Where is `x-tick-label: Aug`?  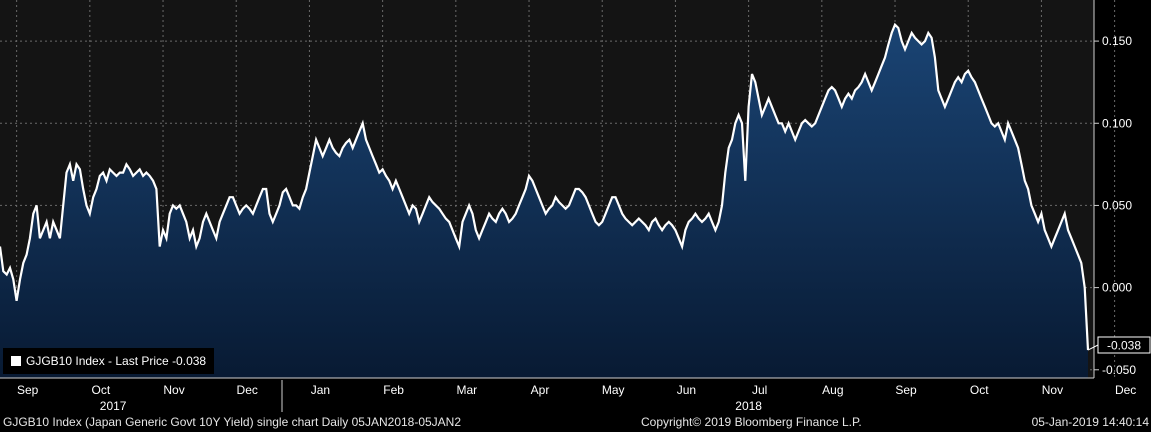
x-tick-label: Aug is located at coordinates (832, 390).